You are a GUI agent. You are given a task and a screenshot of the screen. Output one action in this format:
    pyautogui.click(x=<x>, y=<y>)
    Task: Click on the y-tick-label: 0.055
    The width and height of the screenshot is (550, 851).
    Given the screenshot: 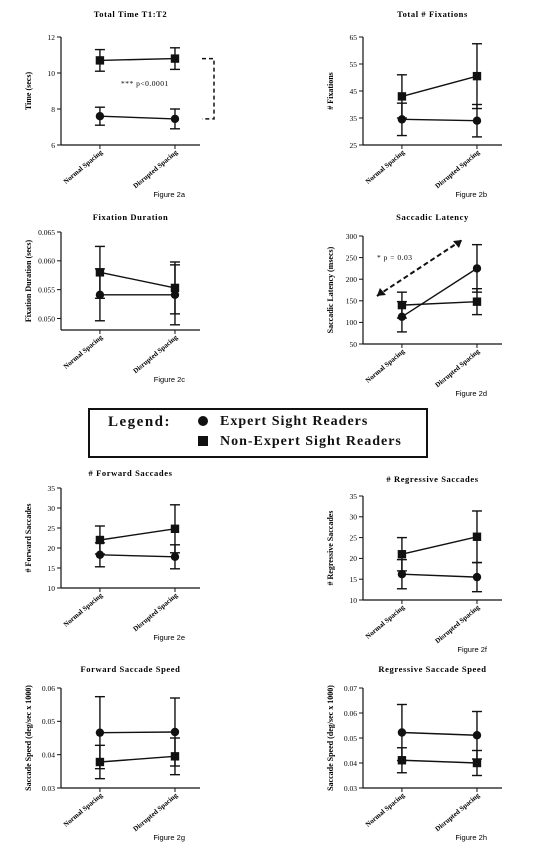 What is the action you would take?
    pyautogui.click(x=46, y=289)
    